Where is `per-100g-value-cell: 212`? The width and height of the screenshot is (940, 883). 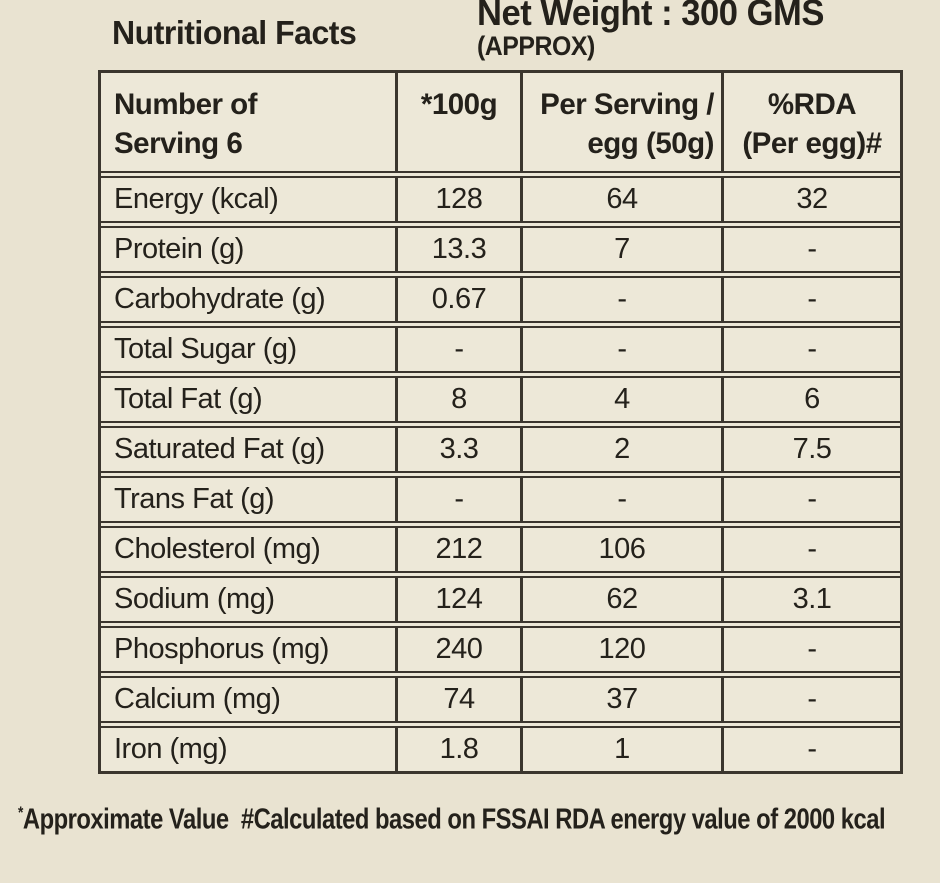 per-100g-value-cell: 212 is located at coordinates (457, 549).